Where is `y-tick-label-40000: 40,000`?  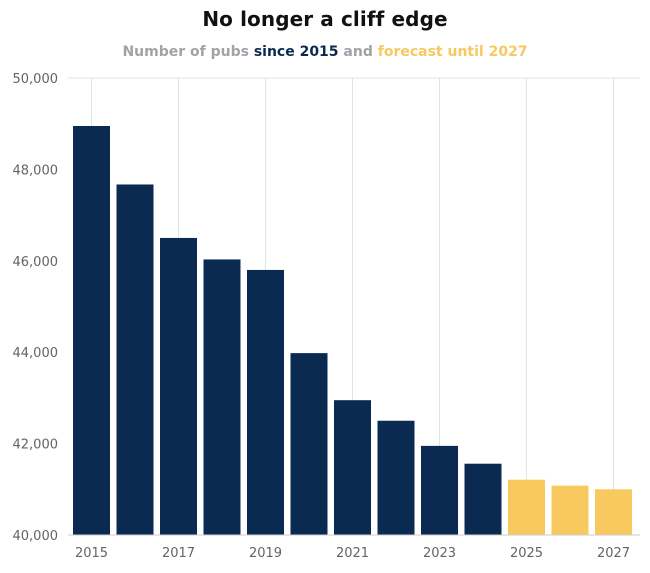
y-tick-label-40000: 40,000 is located at coordinates (36, 536).